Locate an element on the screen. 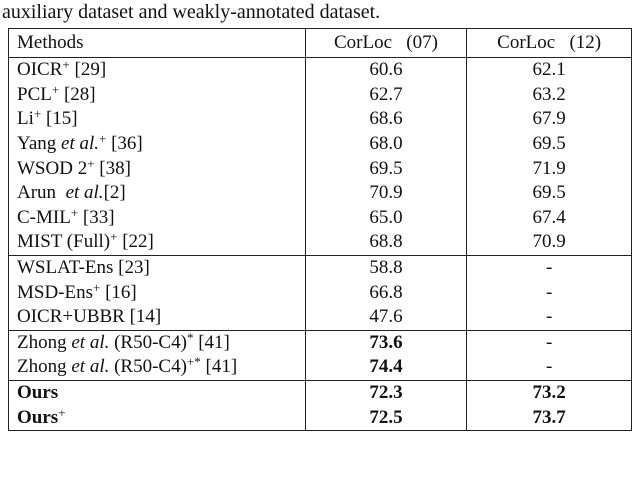  table-row: WSLAT-Ens [23] 58.8 - is located at coordinates (320, 267).